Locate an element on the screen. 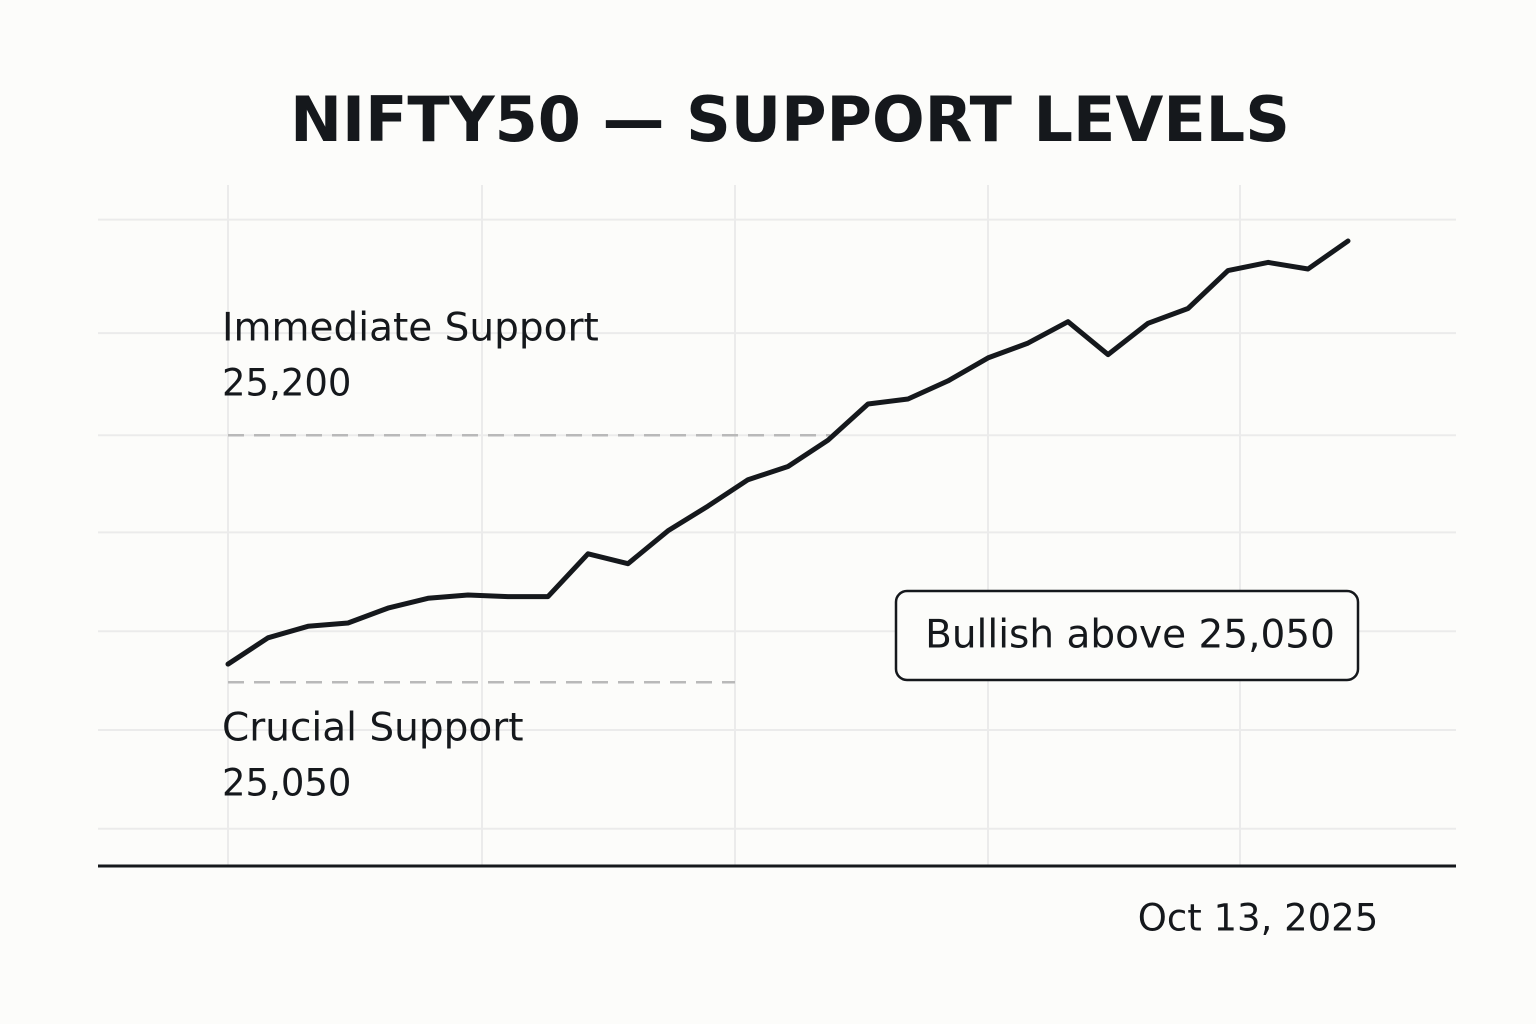 The image size is (1536, 1024). support-label: Crucial Support is located at coordinates (373, 728).